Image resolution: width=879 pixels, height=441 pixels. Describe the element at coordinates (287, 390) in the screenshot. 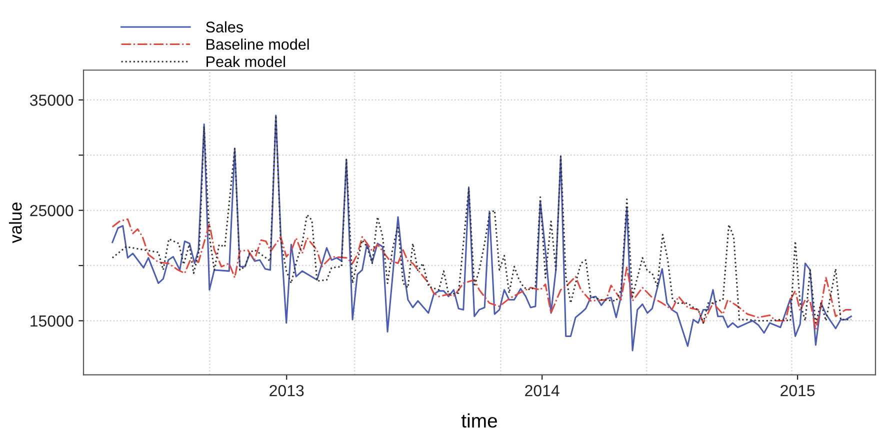

I see `x-tick-label: 2013` at that location.